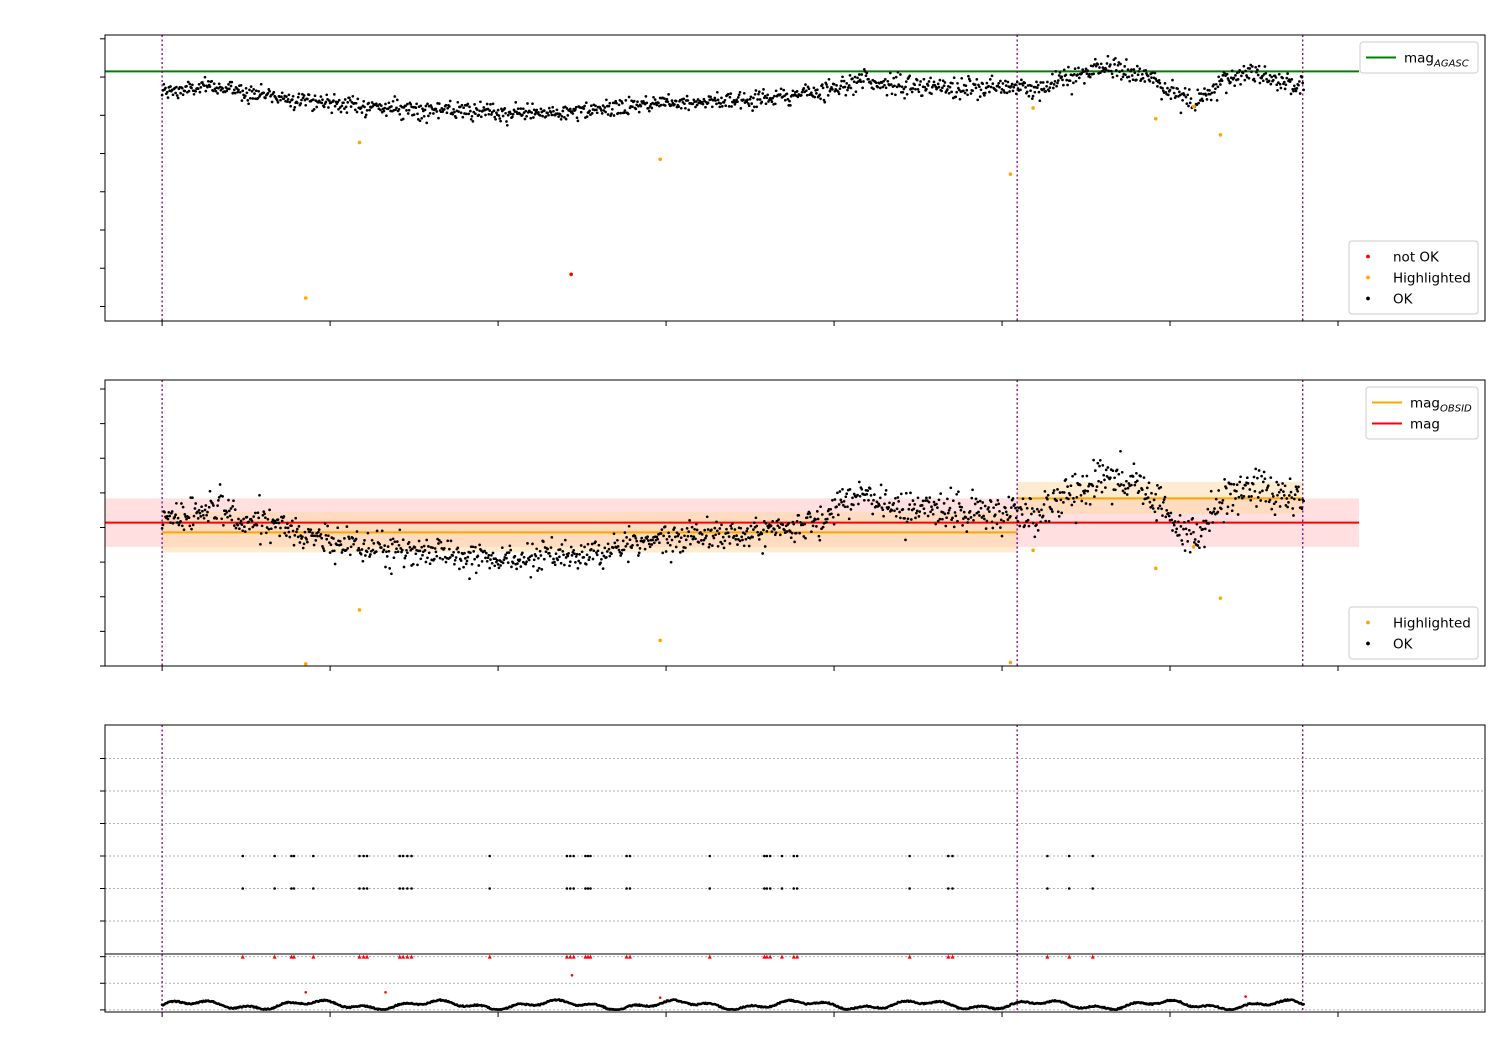 Image resolution: width=1500 pixels, height=1050 pixels. What do you see at coordinates (1010, 662) in the screenshot?
I see `highlighted-point` at bounding box center [1010, 662].